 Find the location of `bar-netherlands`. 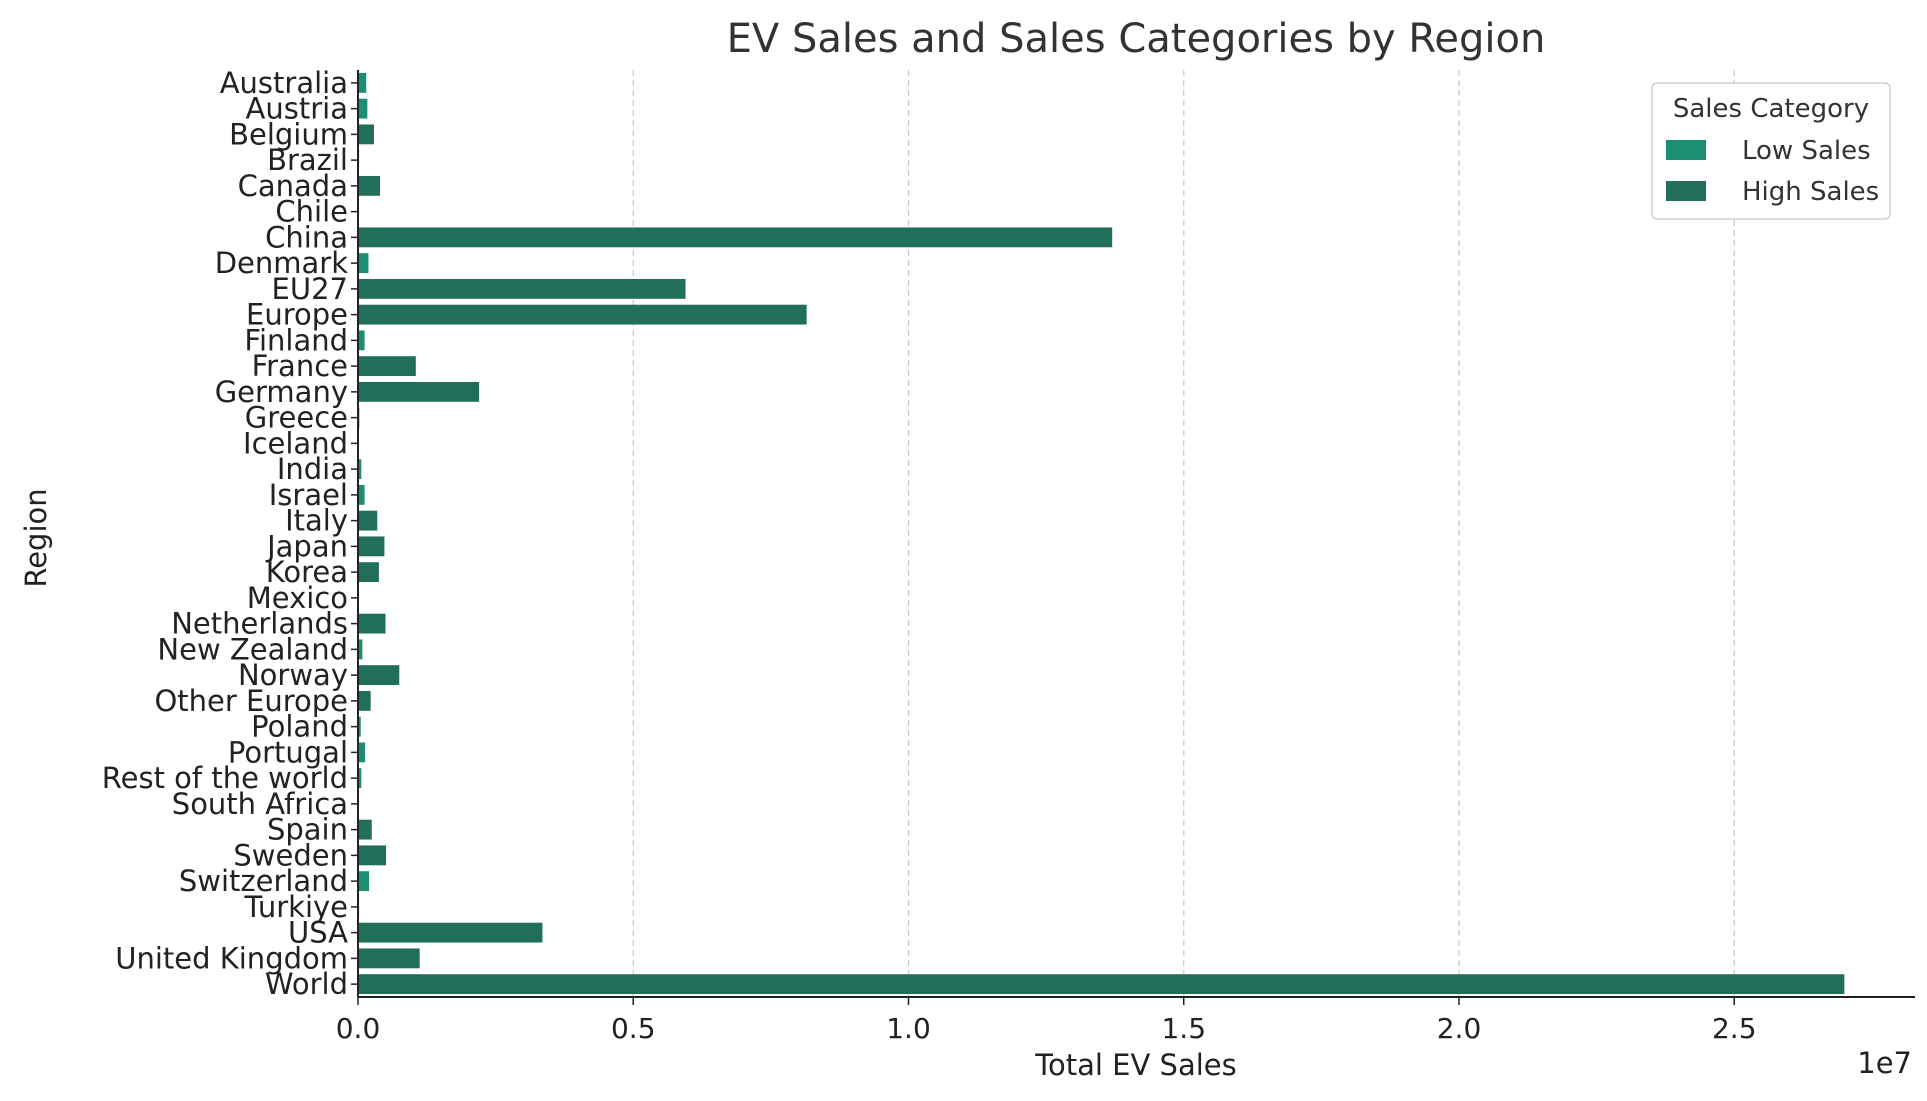

bar-netherlands is located at coordinates (372, 623).